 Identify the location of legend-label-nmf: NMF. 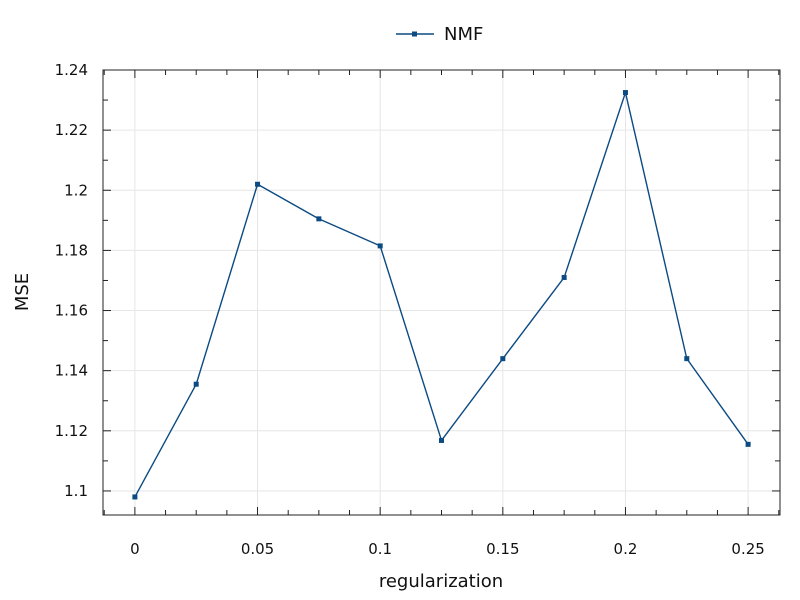
(463, 34).